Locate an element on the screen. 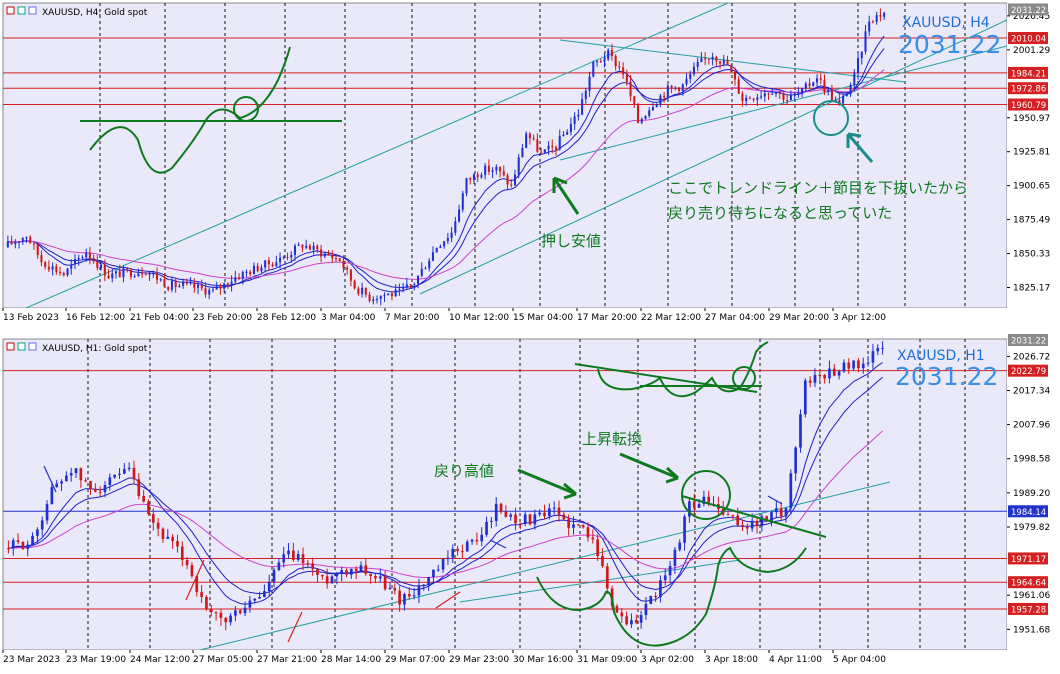 Image resolution: width=1060 pixels, height=674 pixels. annotation-head-shoulders is located at coordinates (683, 369).